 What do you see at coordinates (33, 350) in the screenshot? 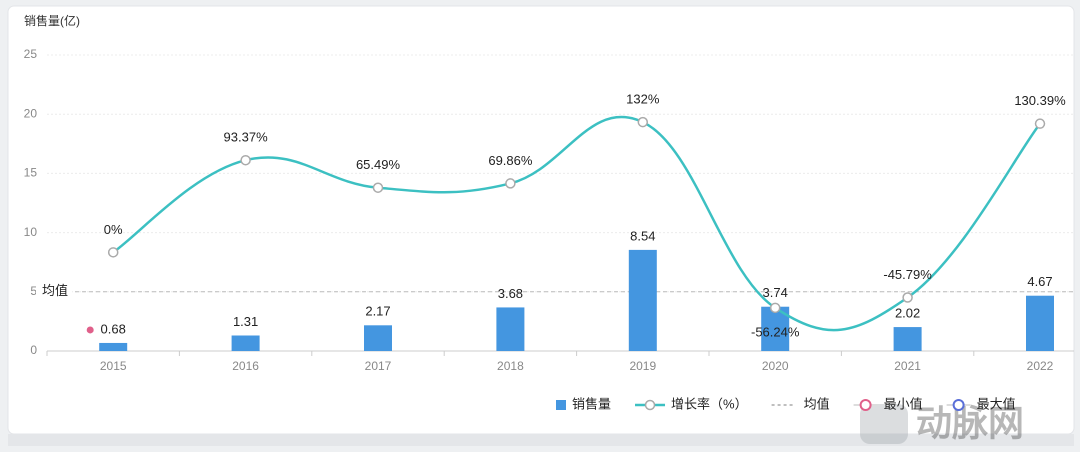
I see `y-tick-label: 0` at bounding box center [33, 350].